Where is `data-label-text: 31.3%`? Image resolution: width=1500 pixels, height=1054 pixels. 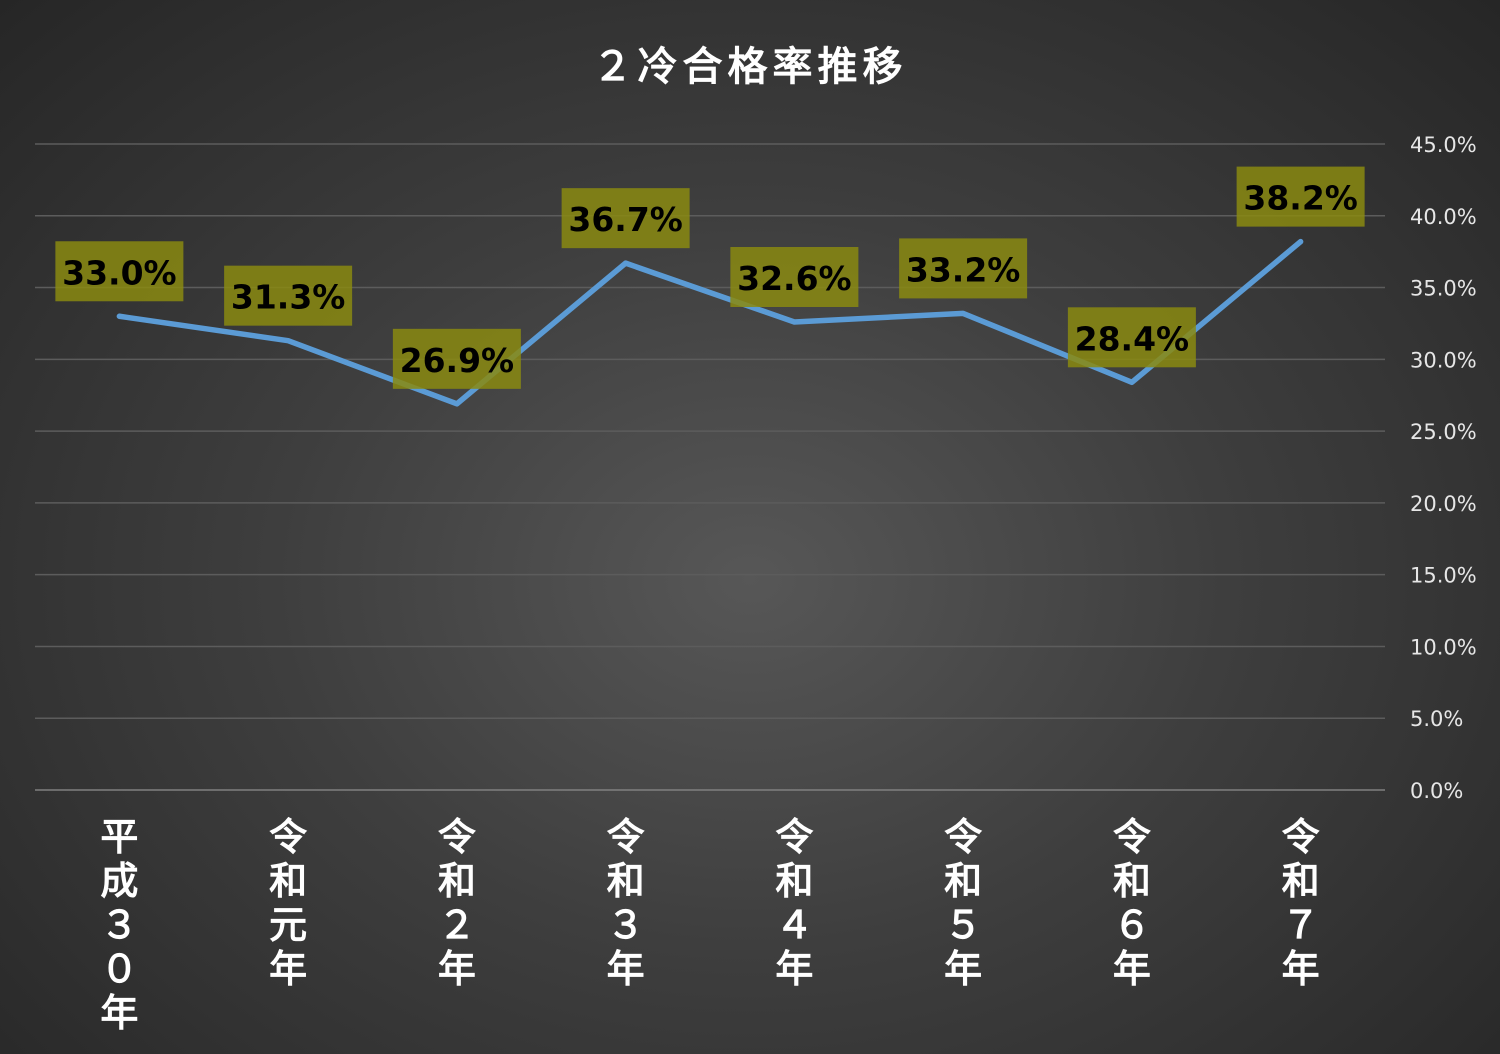
data-label-text: 31.3% is located at coordinates (288, 297).